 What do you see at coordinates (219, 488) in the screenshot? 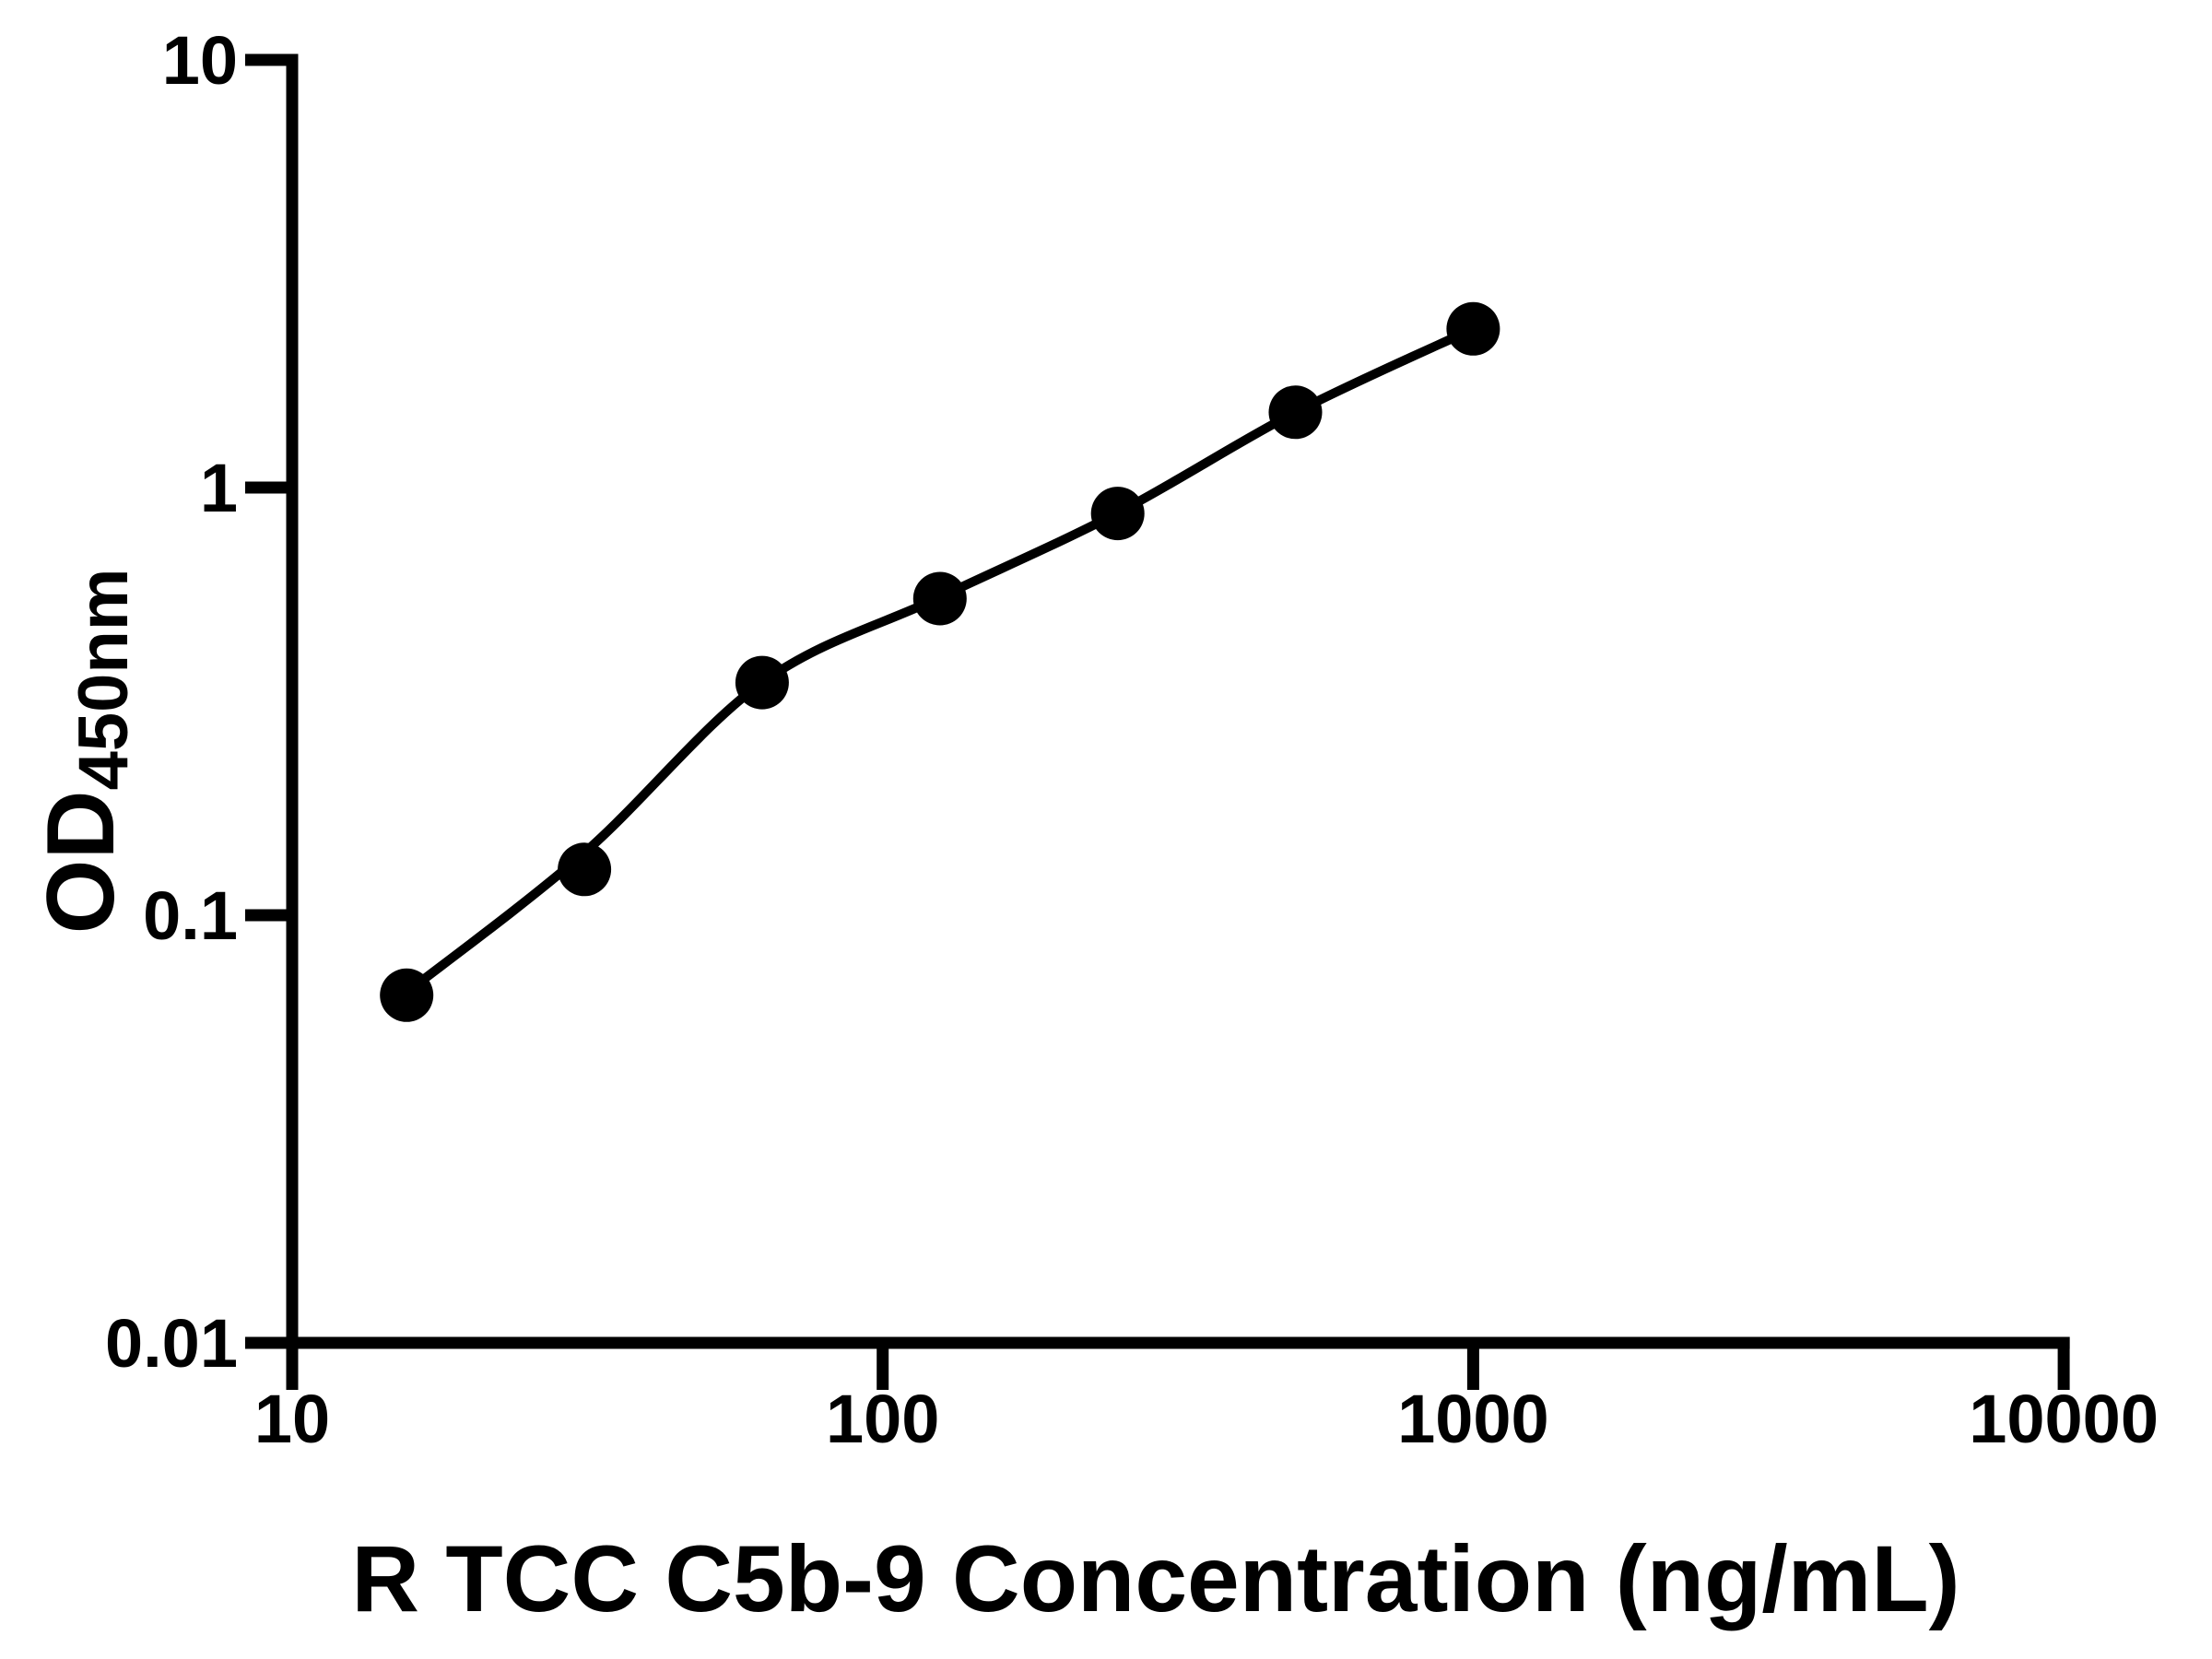
I see `y-tick-label: 1` at bounding box center [219, 488].